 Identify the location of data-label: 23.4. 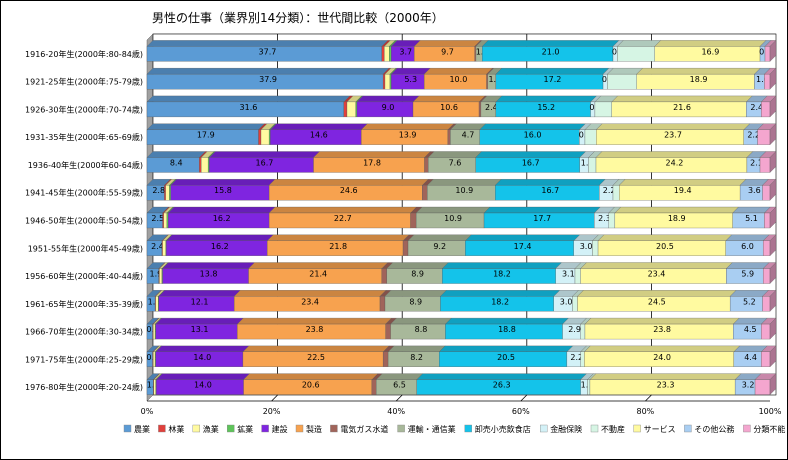
(310, 301).